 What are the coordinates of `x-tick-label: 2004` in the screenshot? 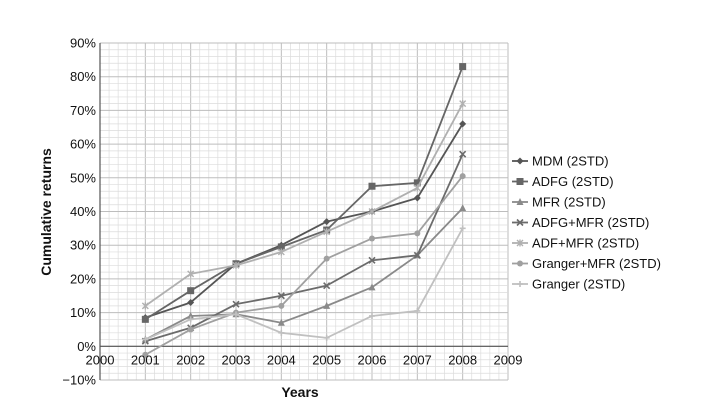 It's located at (281, 359).